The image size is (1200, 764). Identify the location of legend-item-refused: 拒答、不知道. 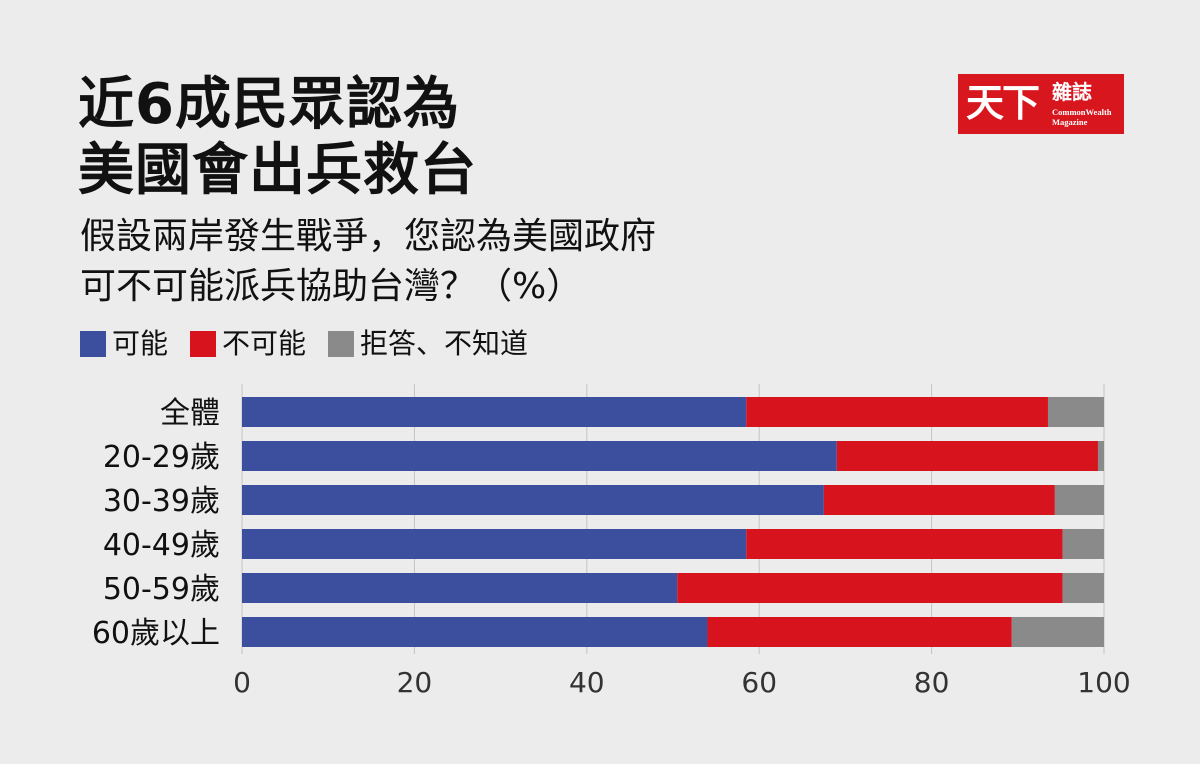
(428, 344).